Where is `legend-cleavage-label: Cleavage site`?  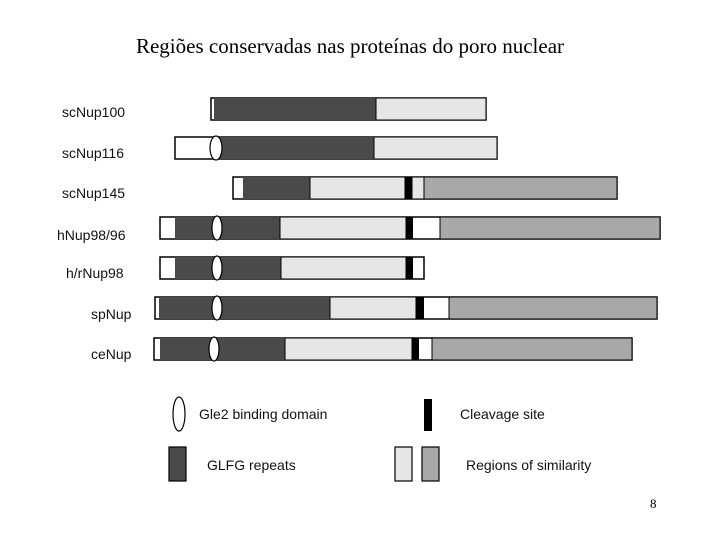
legend-cleavage-label: Cleavage site is located at coordinates (502, 414).